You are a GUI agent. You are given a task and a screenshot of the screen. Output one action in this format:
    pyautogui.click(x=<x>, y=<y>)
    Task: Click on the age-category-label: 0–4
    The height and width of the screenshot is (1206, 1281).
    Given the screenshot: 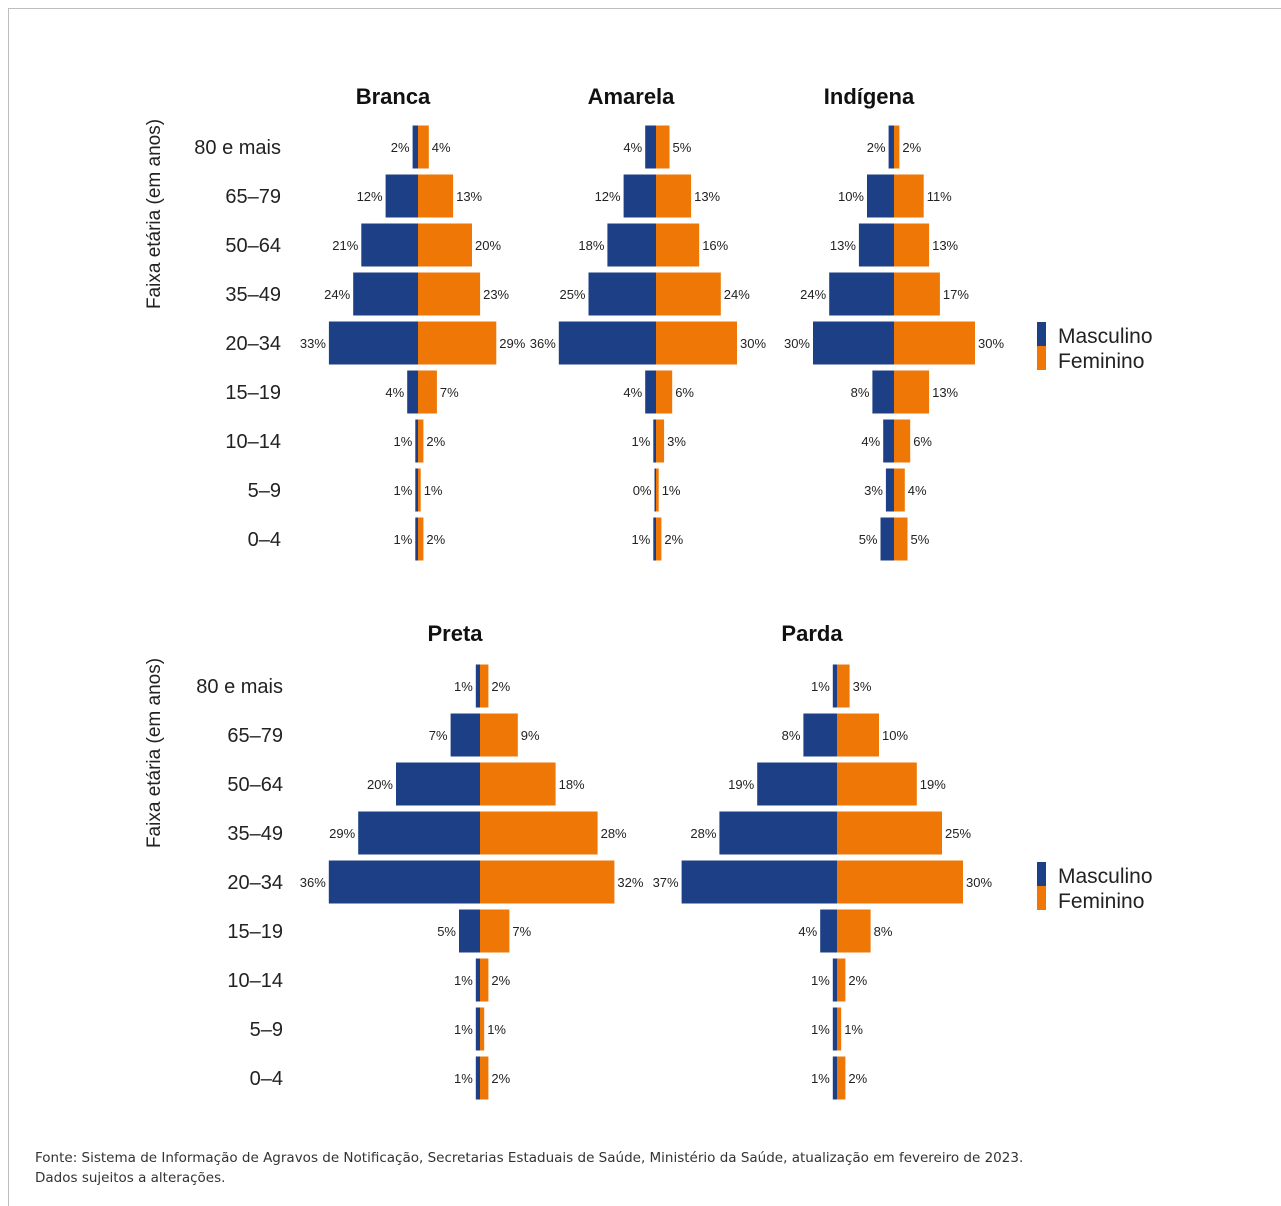 What is the action you would take?
    pyautogui.click(x=264, y=540)
    